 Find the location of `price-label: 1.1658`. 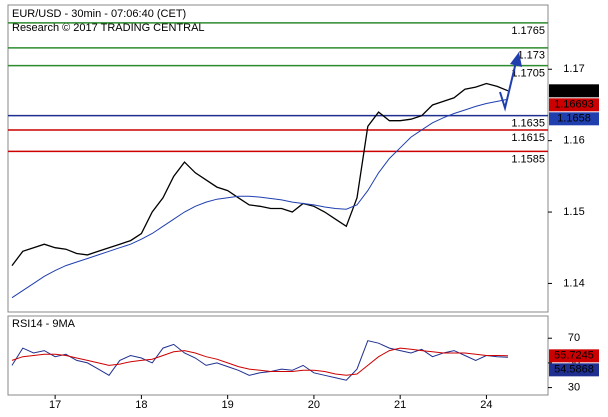

price-label: 1.1658 is located at coordinates (574, 119).